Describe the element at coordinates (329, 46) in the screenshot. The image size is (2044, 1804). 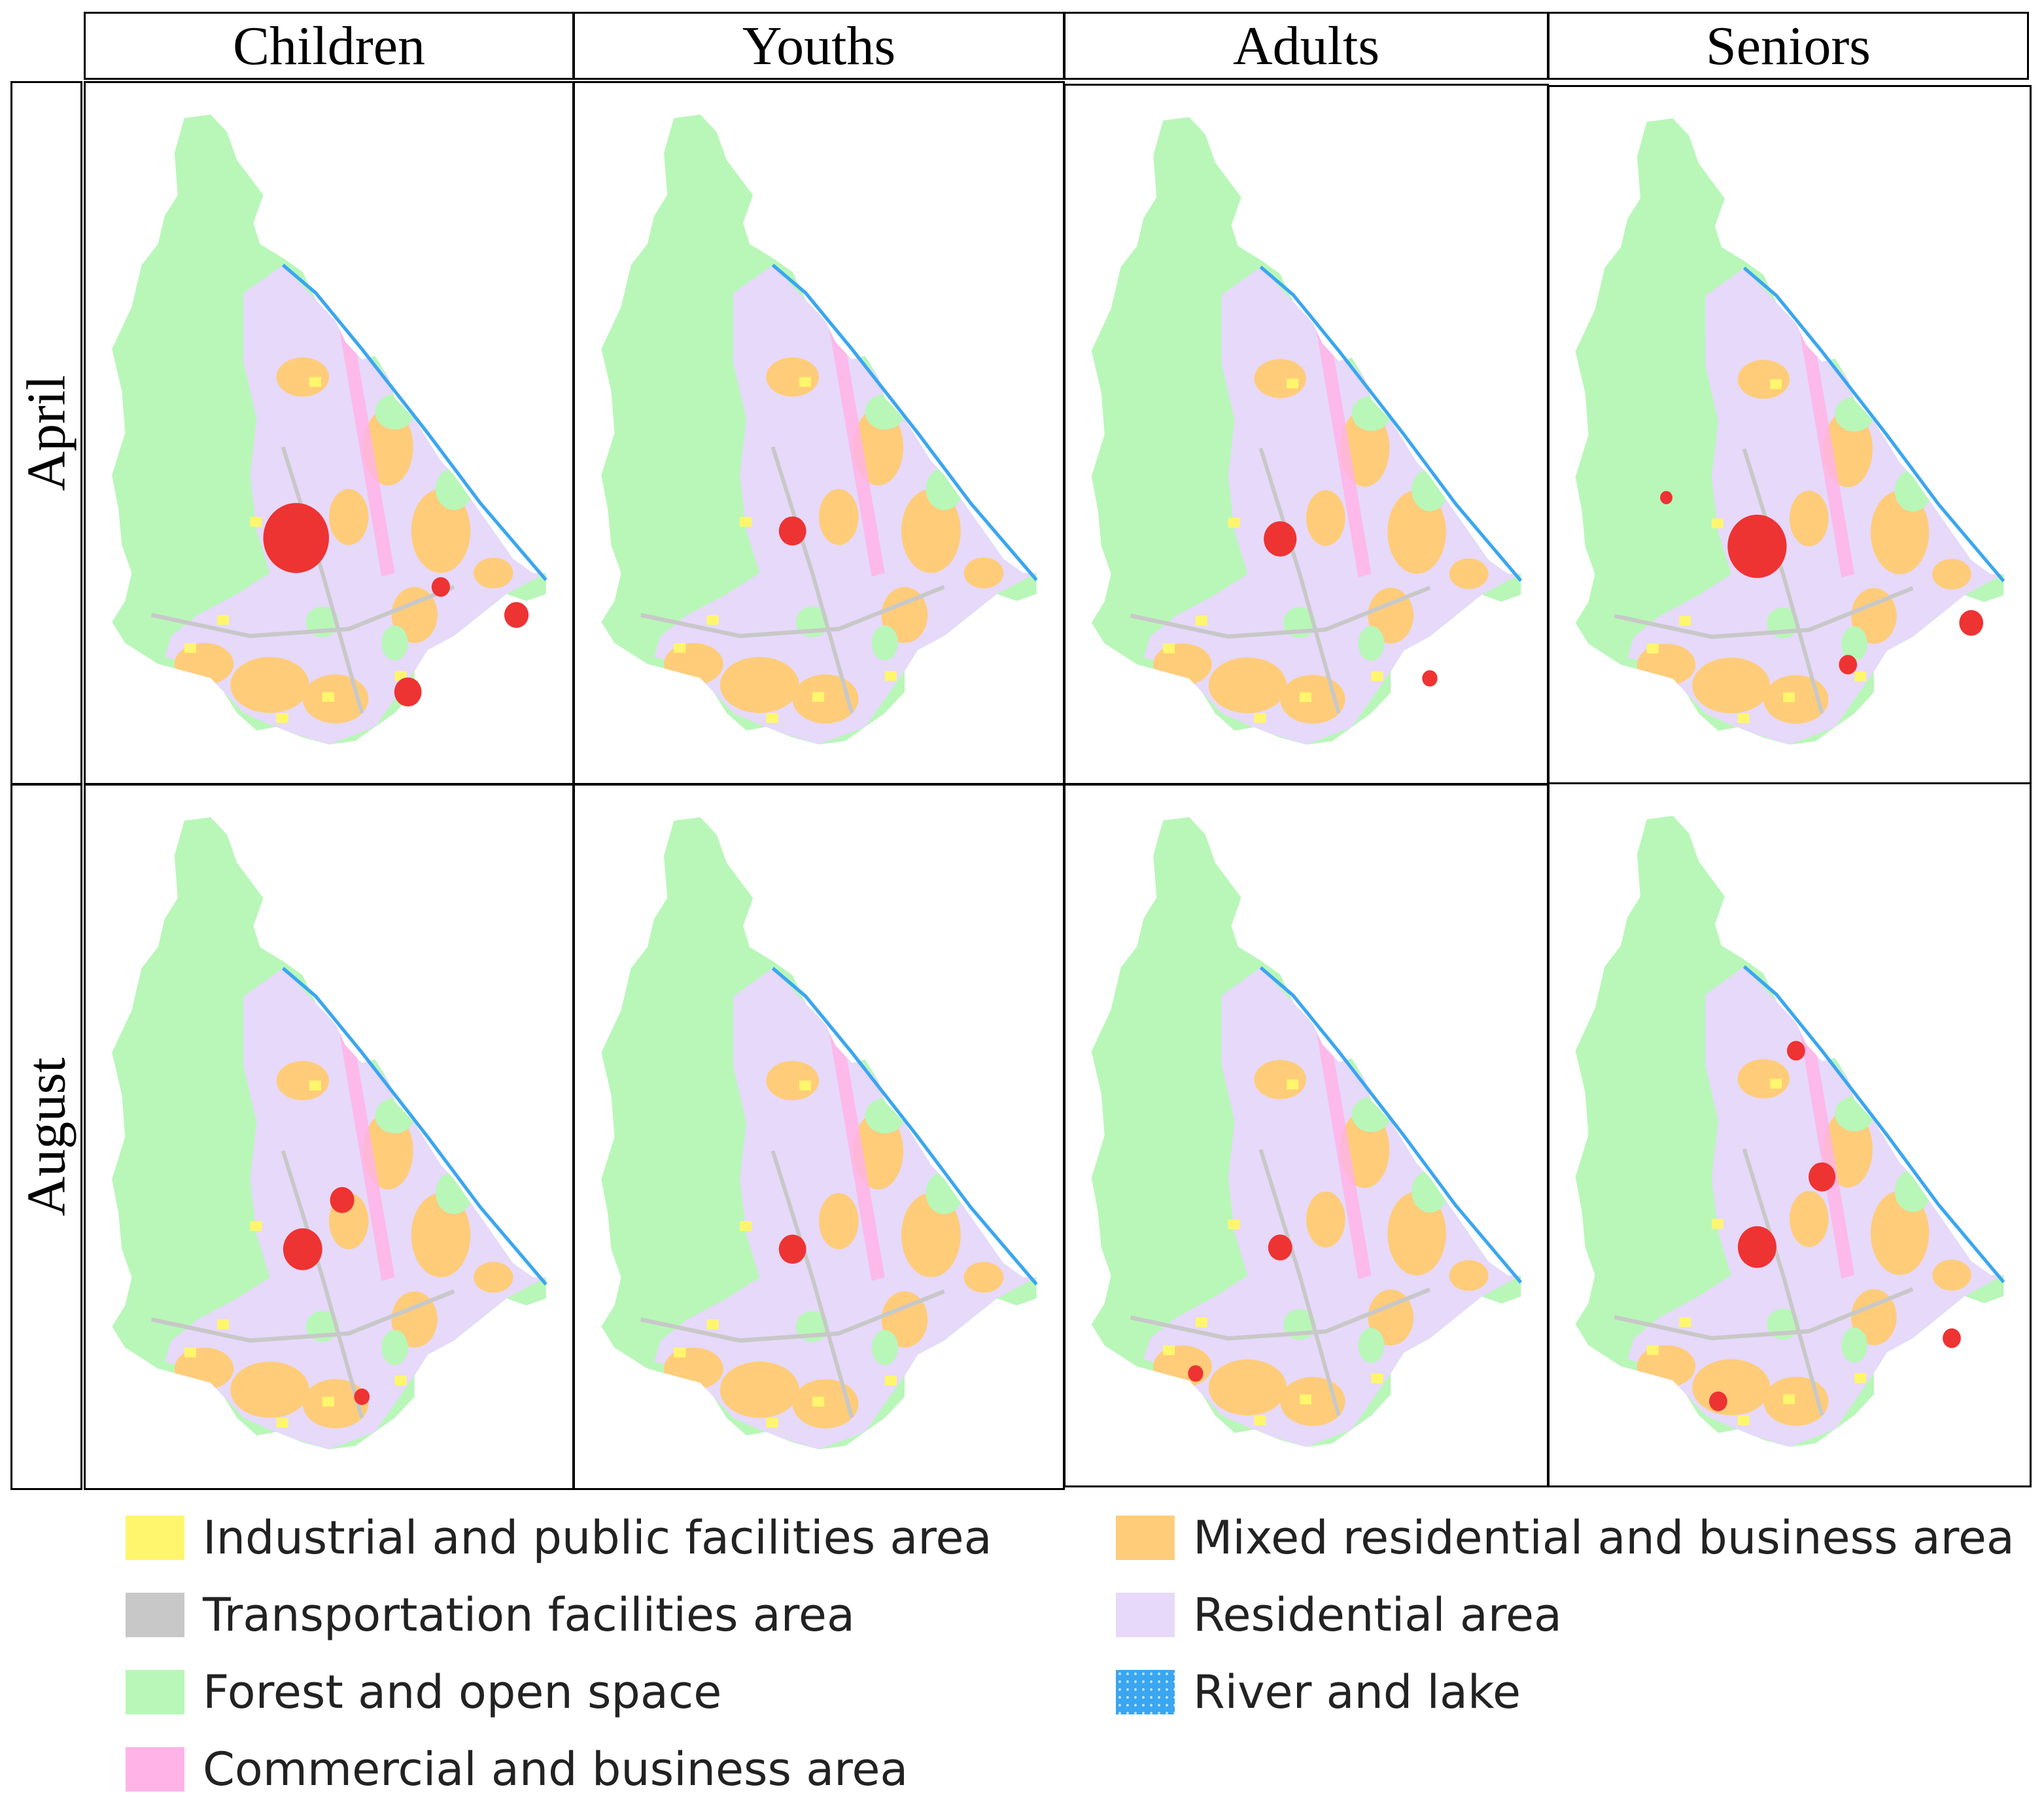
I see `column-header-children: Children` at that location.